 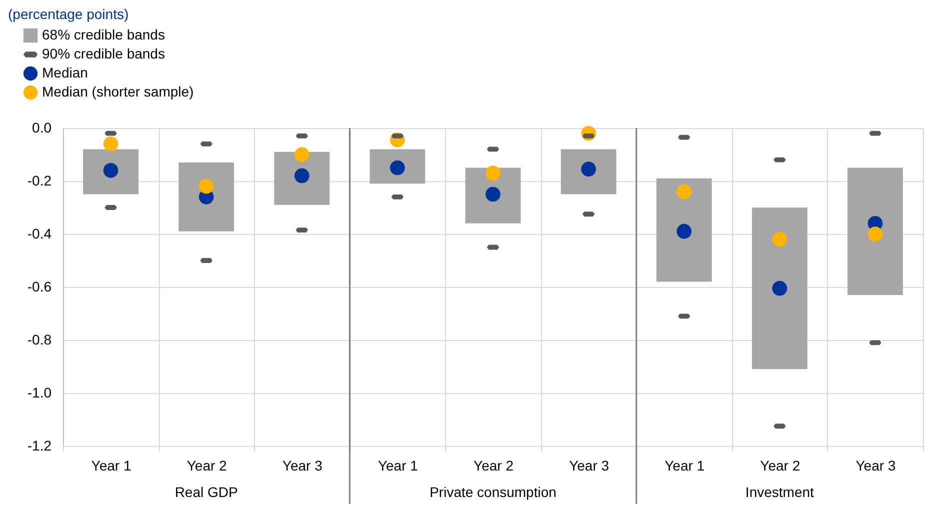 I want to click on legend-label: 68% credible bands, so click(x=103, y=34).